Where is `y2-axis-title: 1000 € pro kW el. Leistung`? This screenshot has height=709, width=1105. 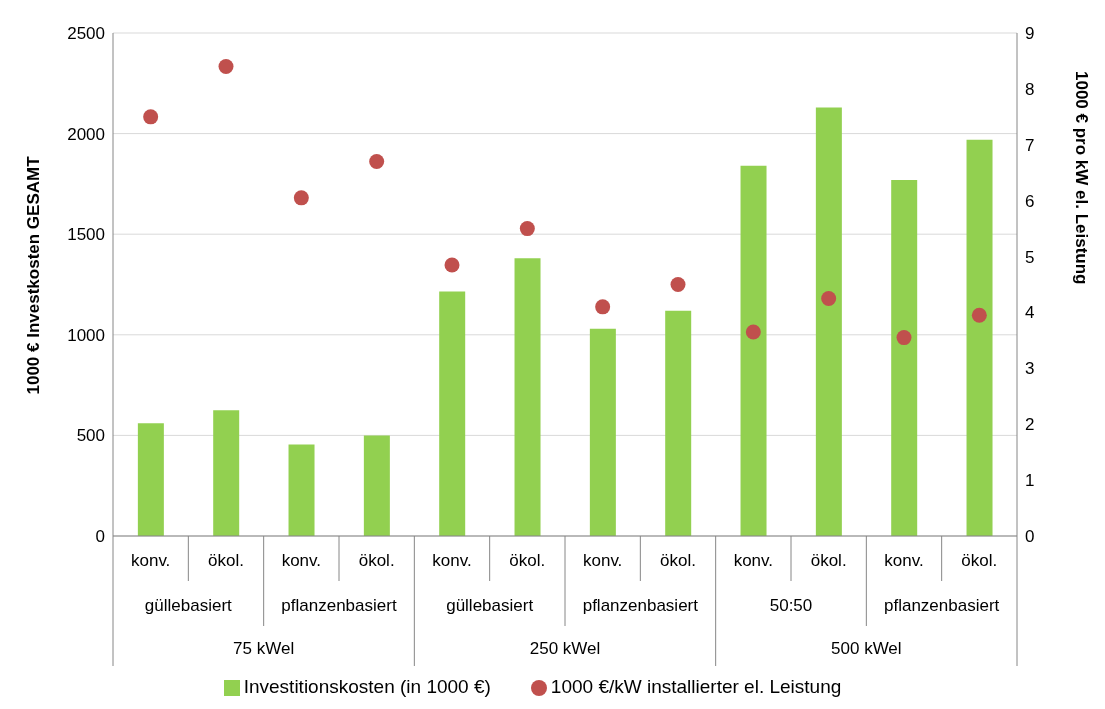
y2-axis-title: 1000 € pro kW el. Leistung is located at coordinates (1081, 177).